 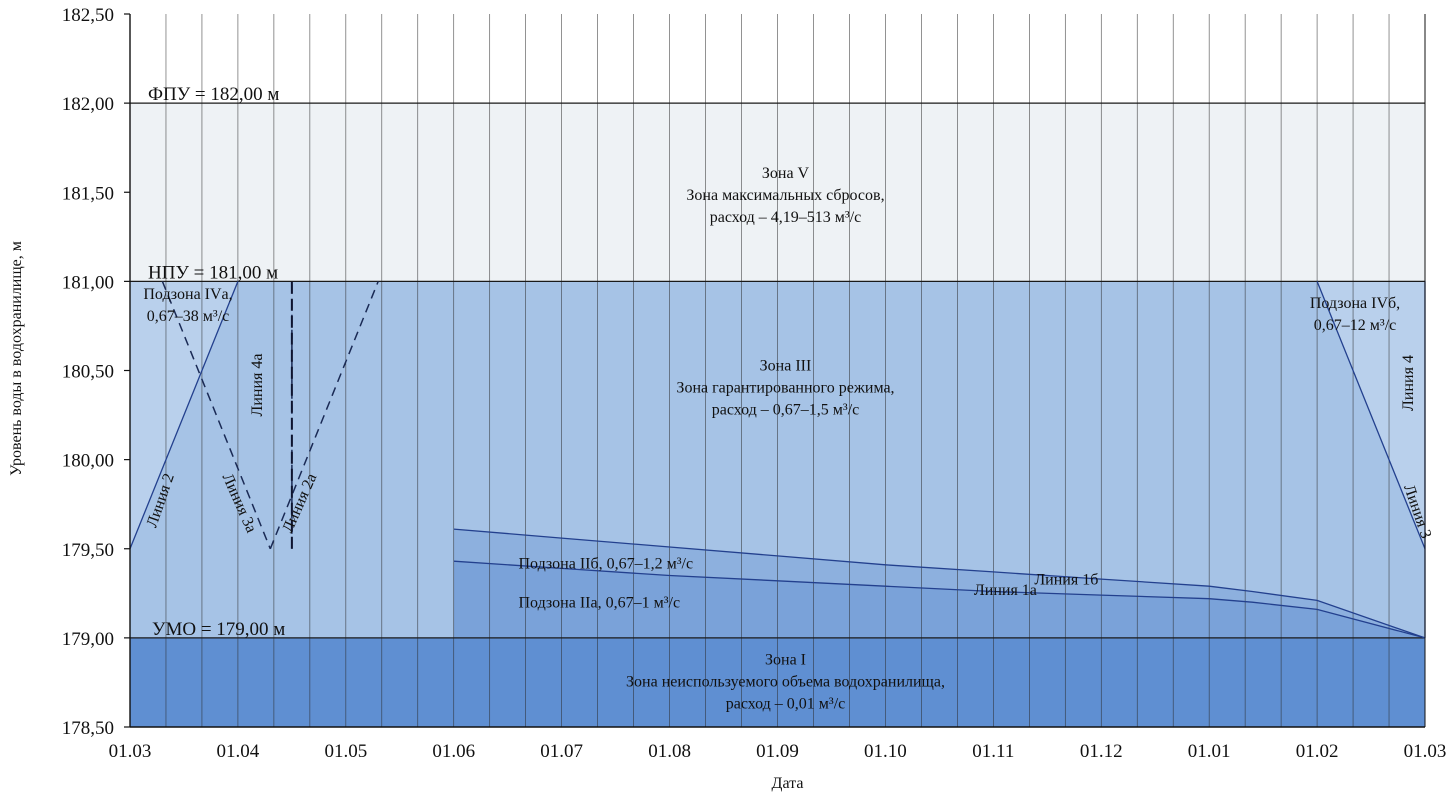 I want to click on x-tick-label: 01.04, so click(x=238, y=751).